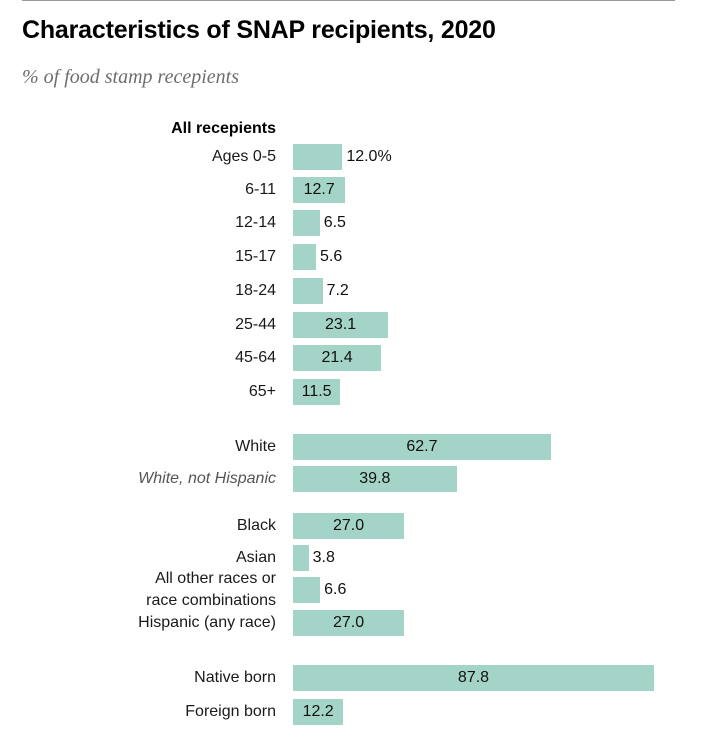 The width and height of the screenshot is (717, 747). Describe the element at coordinates (230, 711) in the screenshot. I see `row-label-line: Foreign born` at that location.